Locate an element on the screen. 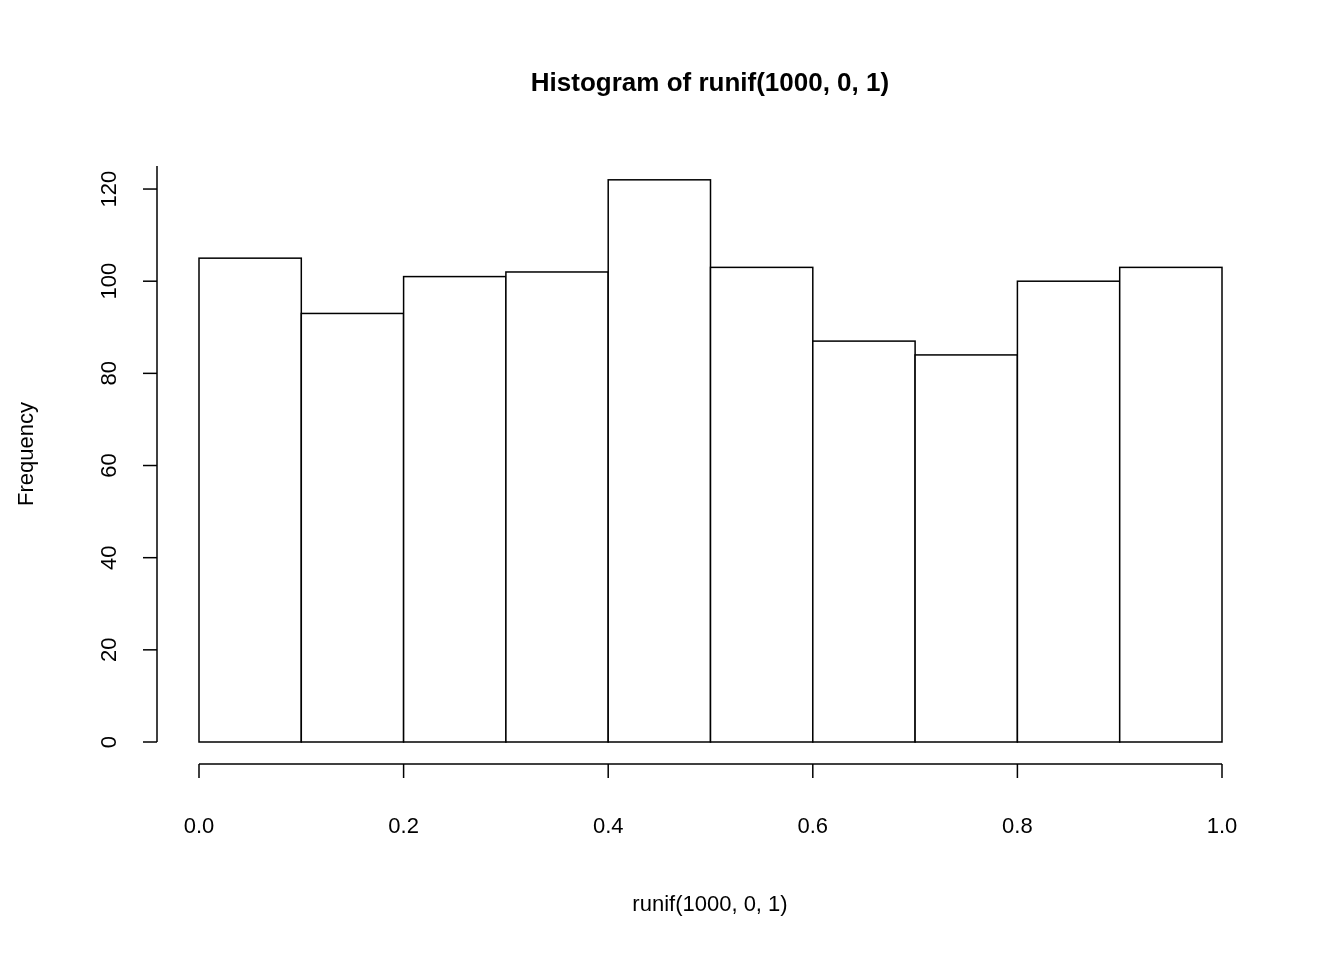 This screenshot has width=1344, height=960. x-axis-title: runif(1000, 0, 1) is located at coordinates (710, 903).